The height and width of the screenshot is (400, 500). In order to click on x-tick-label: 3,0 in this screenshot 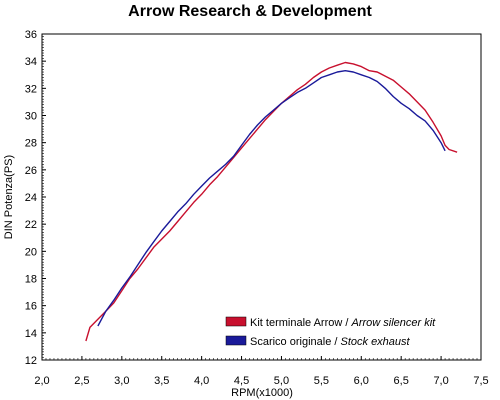, I will do `click(121, 381)`.